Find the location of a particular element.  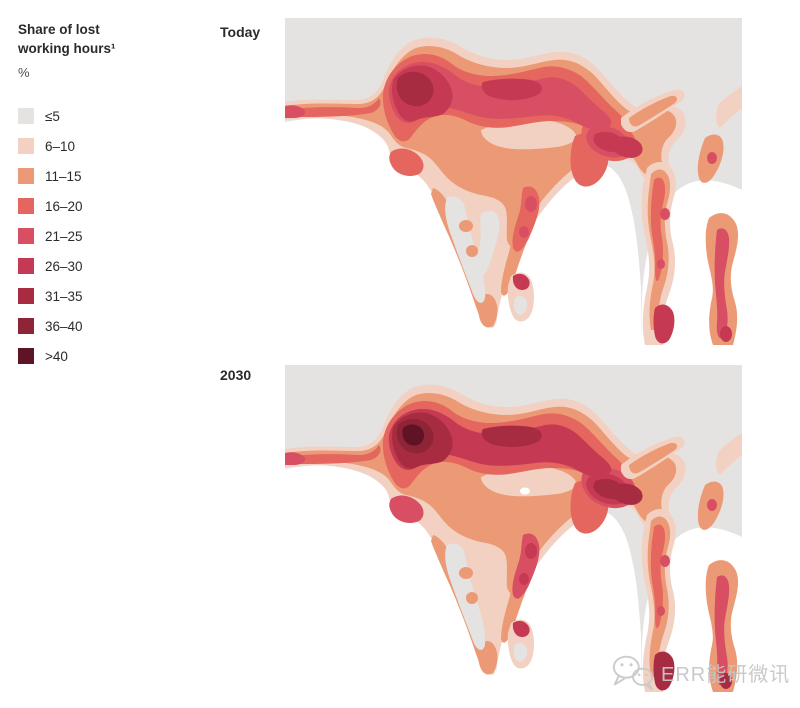

legend-item: 16–20 is located at coordinates (113, 206).